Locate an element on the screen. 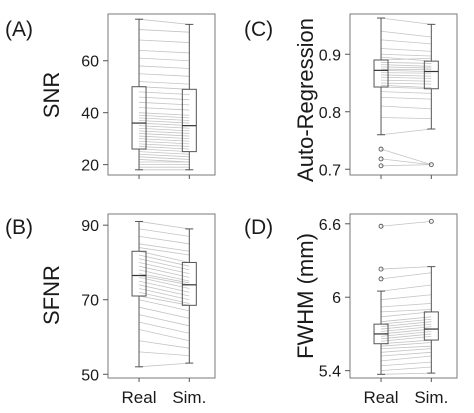 Image resolution: width=474 pixels, height=413 pixels. chart-3-ytick-label-2: 6.6 is located at coordinates (330, 225).